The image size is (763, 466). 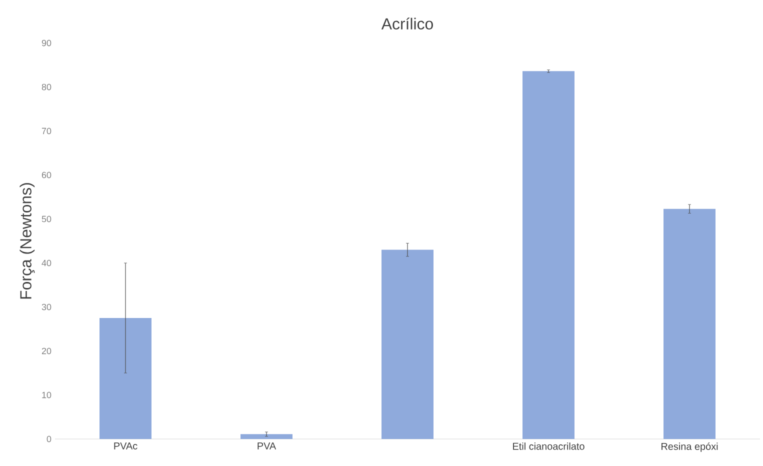 What do you see at coordinates (47, 87) in the screenshot?
I see `y-tick-label: 80` at bounding box center [47, 87].